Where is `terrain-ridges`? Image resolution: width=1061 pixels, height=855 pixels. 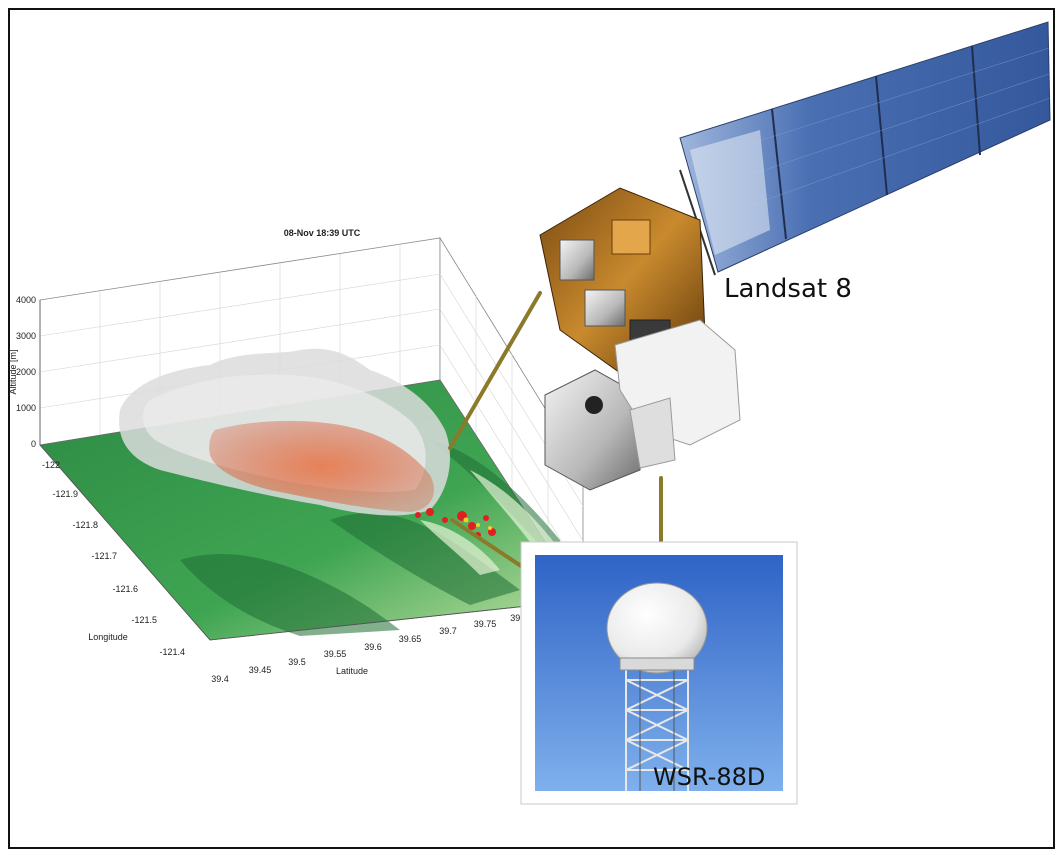 terrain-ridges is located at coordinates (370, 538).